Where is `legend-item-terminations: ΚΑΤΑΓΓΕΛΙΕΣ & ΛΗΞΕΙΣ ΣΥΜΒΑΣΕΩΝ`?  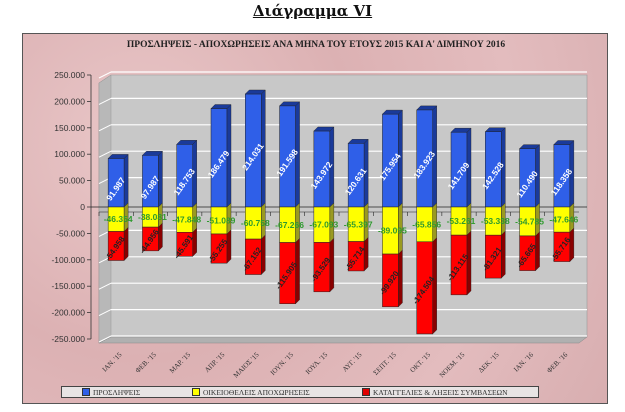
legend-item-terminations: ΚΑΤΑΓΓΕΛΙΕΣ & ΛΗΞΕΙΣ ΣΥΜΒΑΣΕΩΝ is located at coordinates (435, 392).